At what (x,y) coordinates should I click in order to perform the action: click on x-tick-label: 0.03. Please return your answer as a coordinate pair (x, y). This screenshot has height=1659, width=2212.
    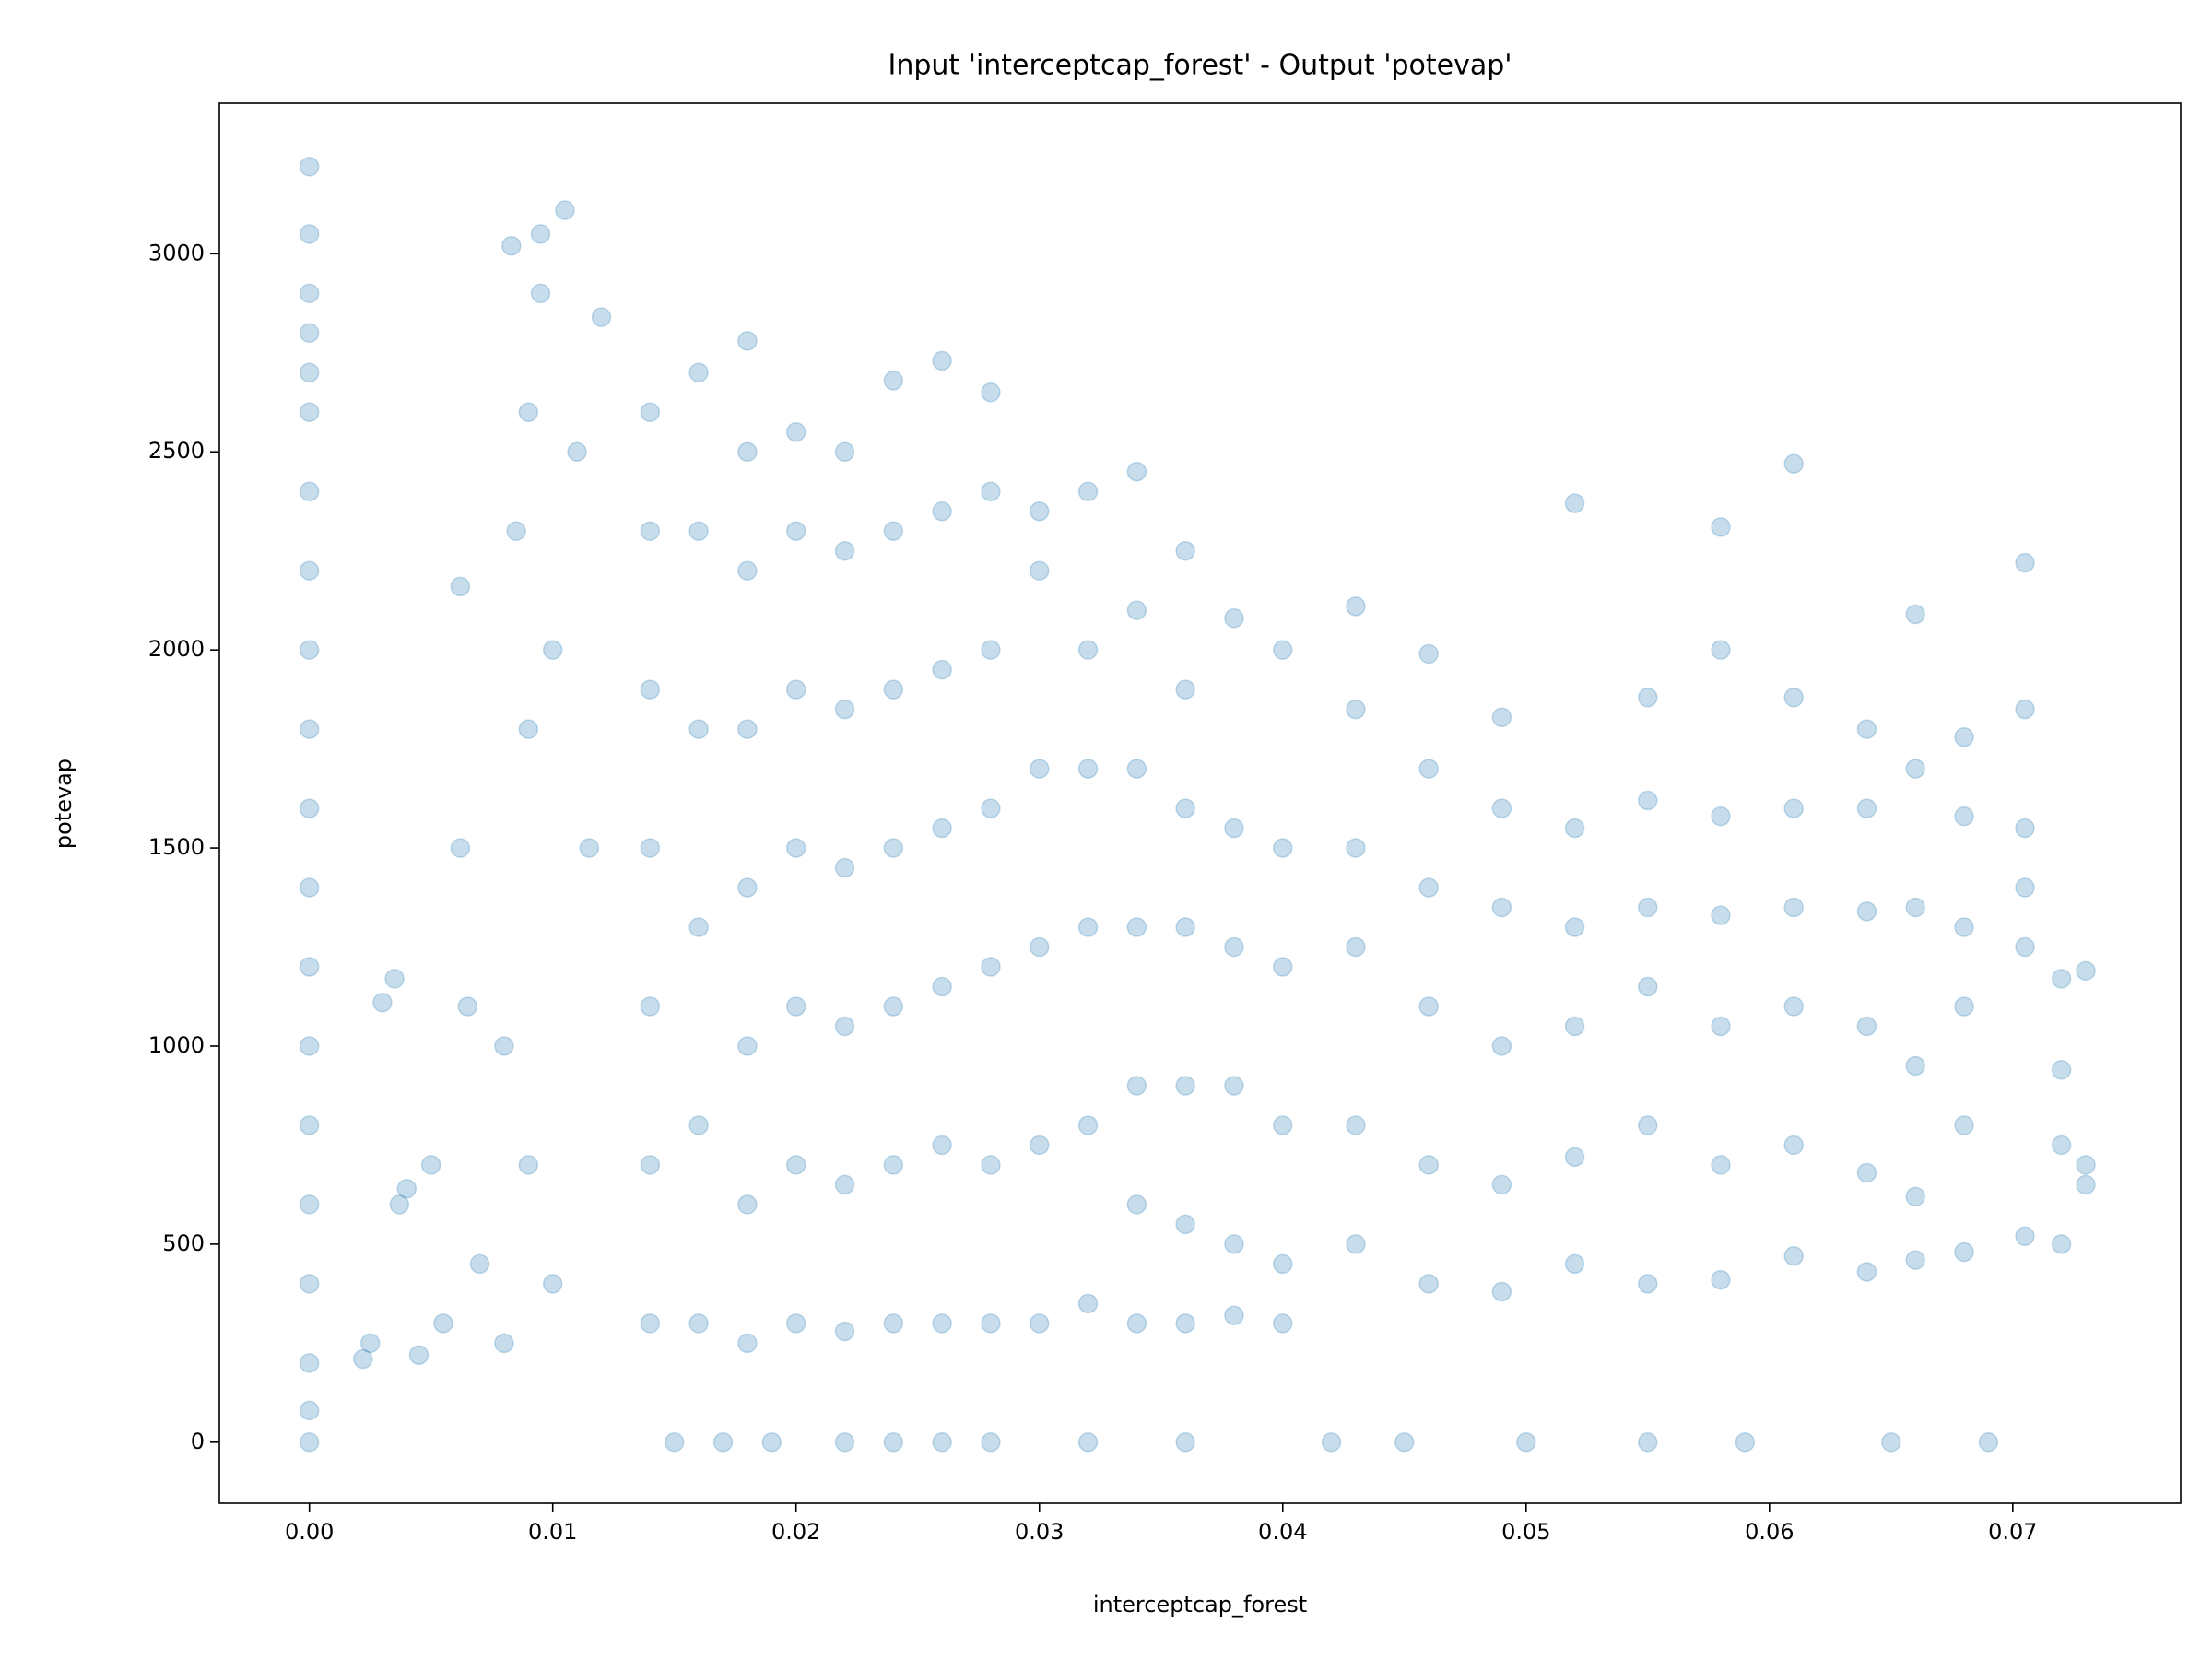
    Looking at the image, I should click on (1039, 1532).